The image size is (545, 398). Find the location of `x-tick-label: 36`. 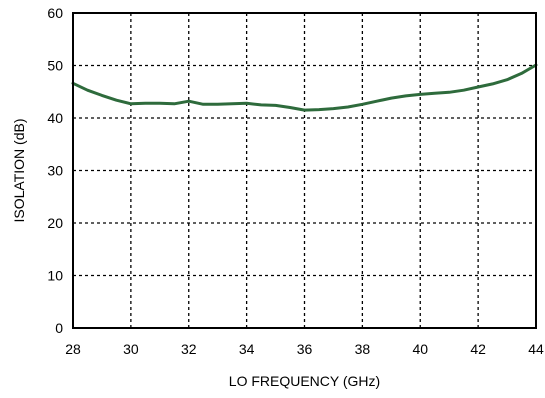

x-tick-label: 36 is located at coordinates (305, 349).